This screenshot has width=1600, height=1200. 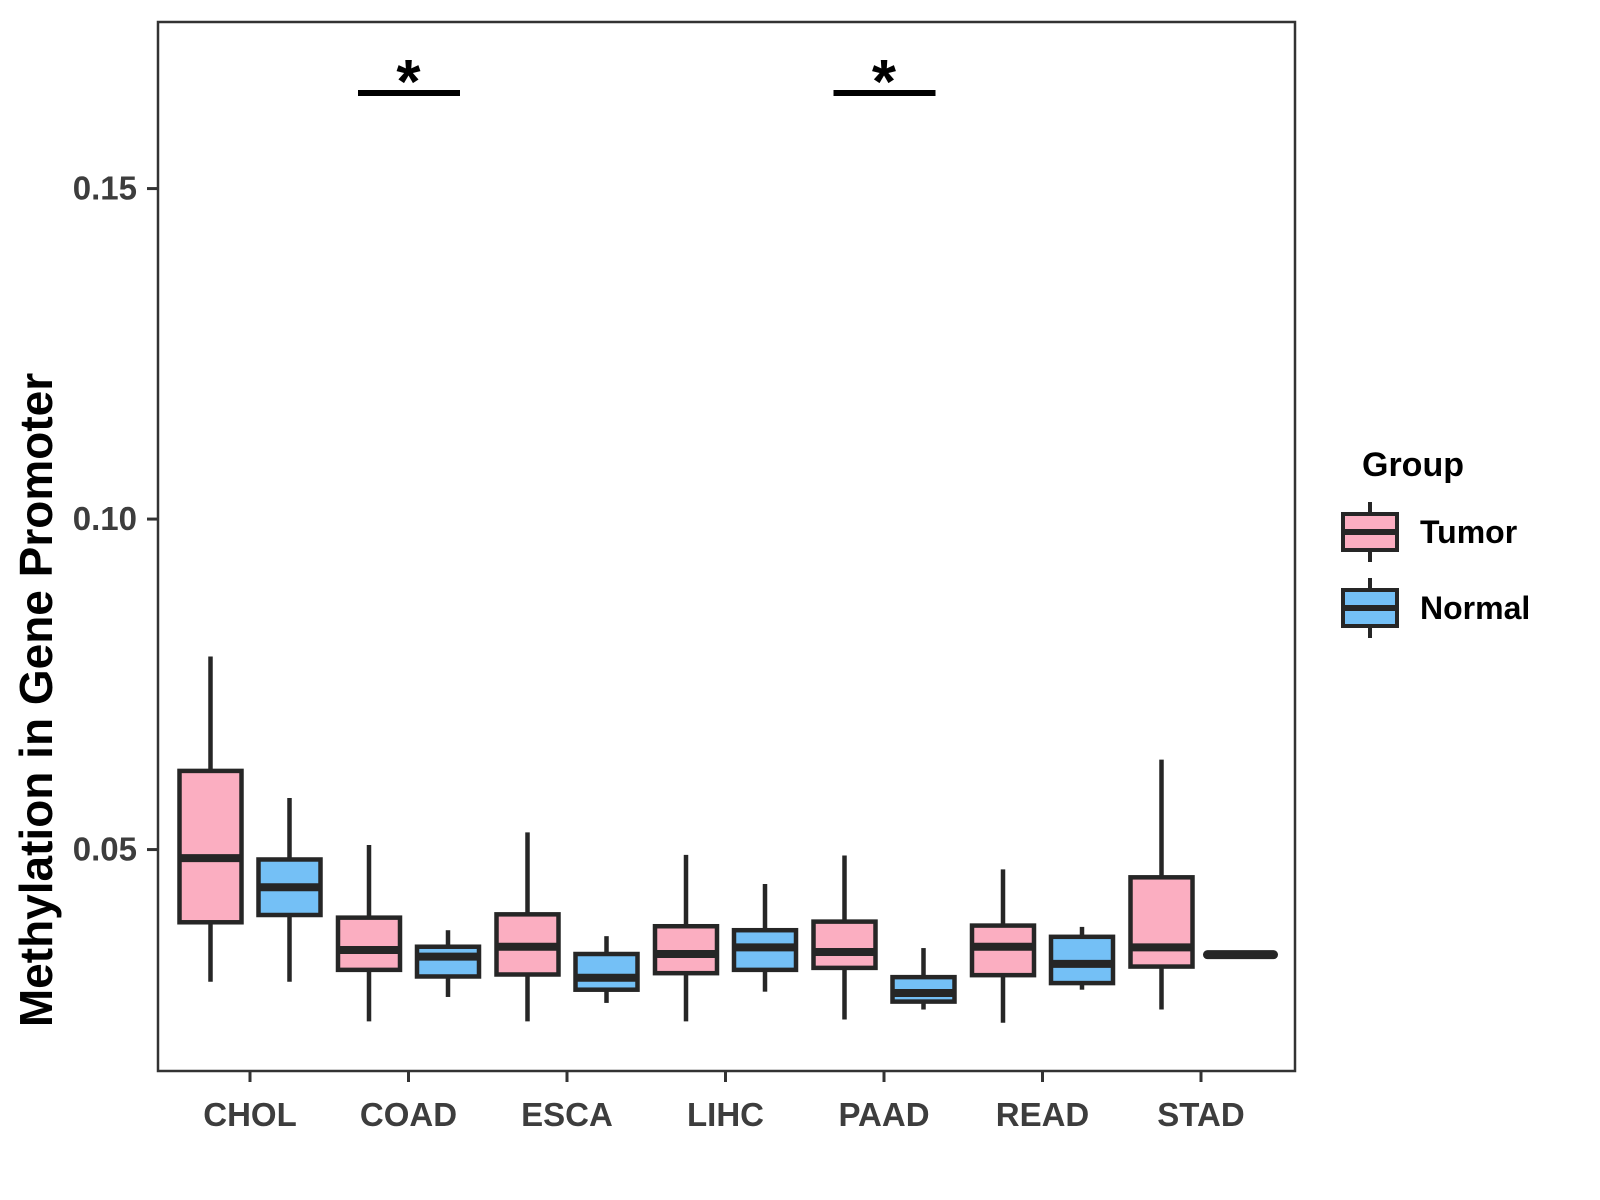 I want to click on boxplot-coad-tumor, so click(x=369, y=933).